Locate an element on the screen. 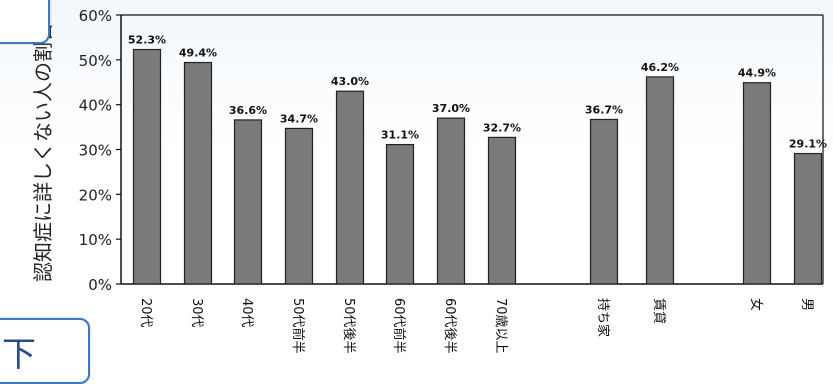  data-label: 36.6% is located at coordinates (248, 110).